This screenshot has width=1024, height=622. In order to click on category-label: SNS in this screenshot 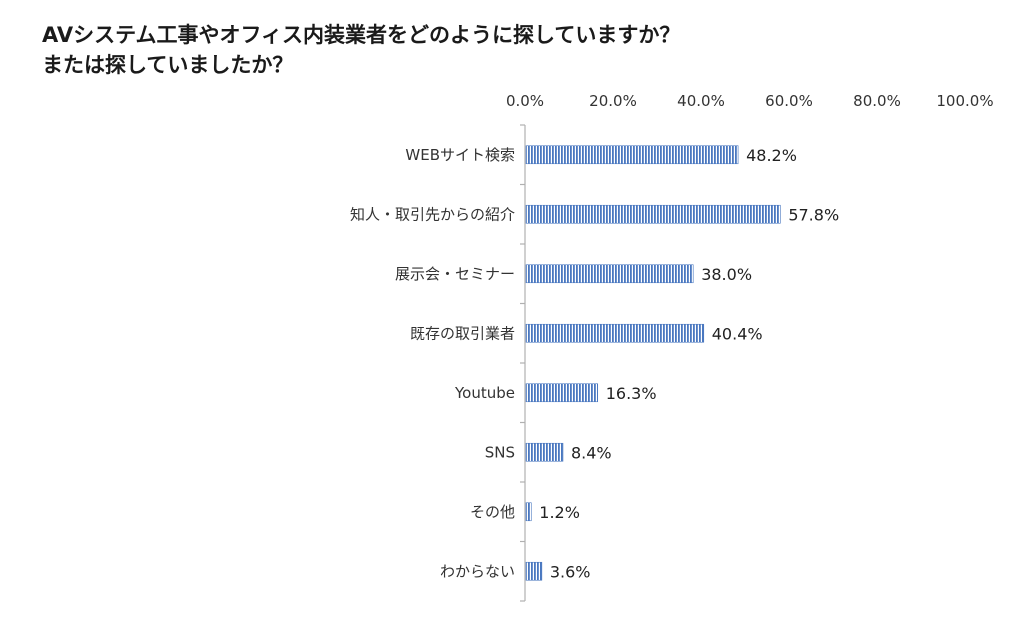, I will do `click(500, 452)`.